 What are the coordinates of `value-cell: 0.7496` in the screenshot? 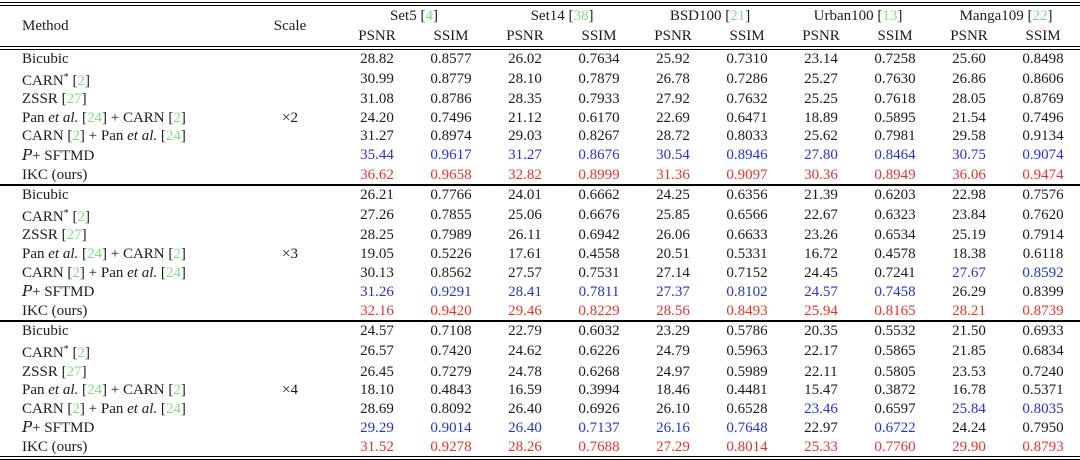 It's located at (451, 117).